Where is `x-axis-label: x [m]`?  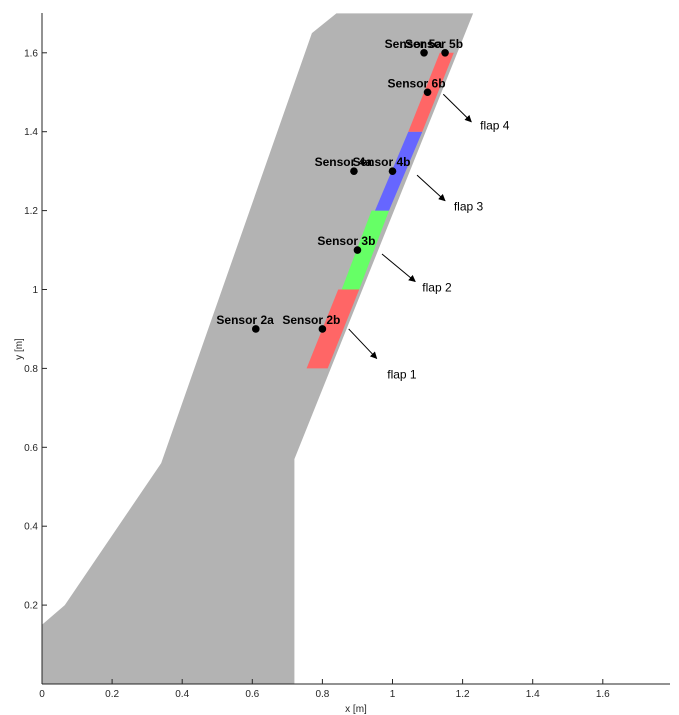
x-axis-label: x [m] is located at coordinates (356, 709).